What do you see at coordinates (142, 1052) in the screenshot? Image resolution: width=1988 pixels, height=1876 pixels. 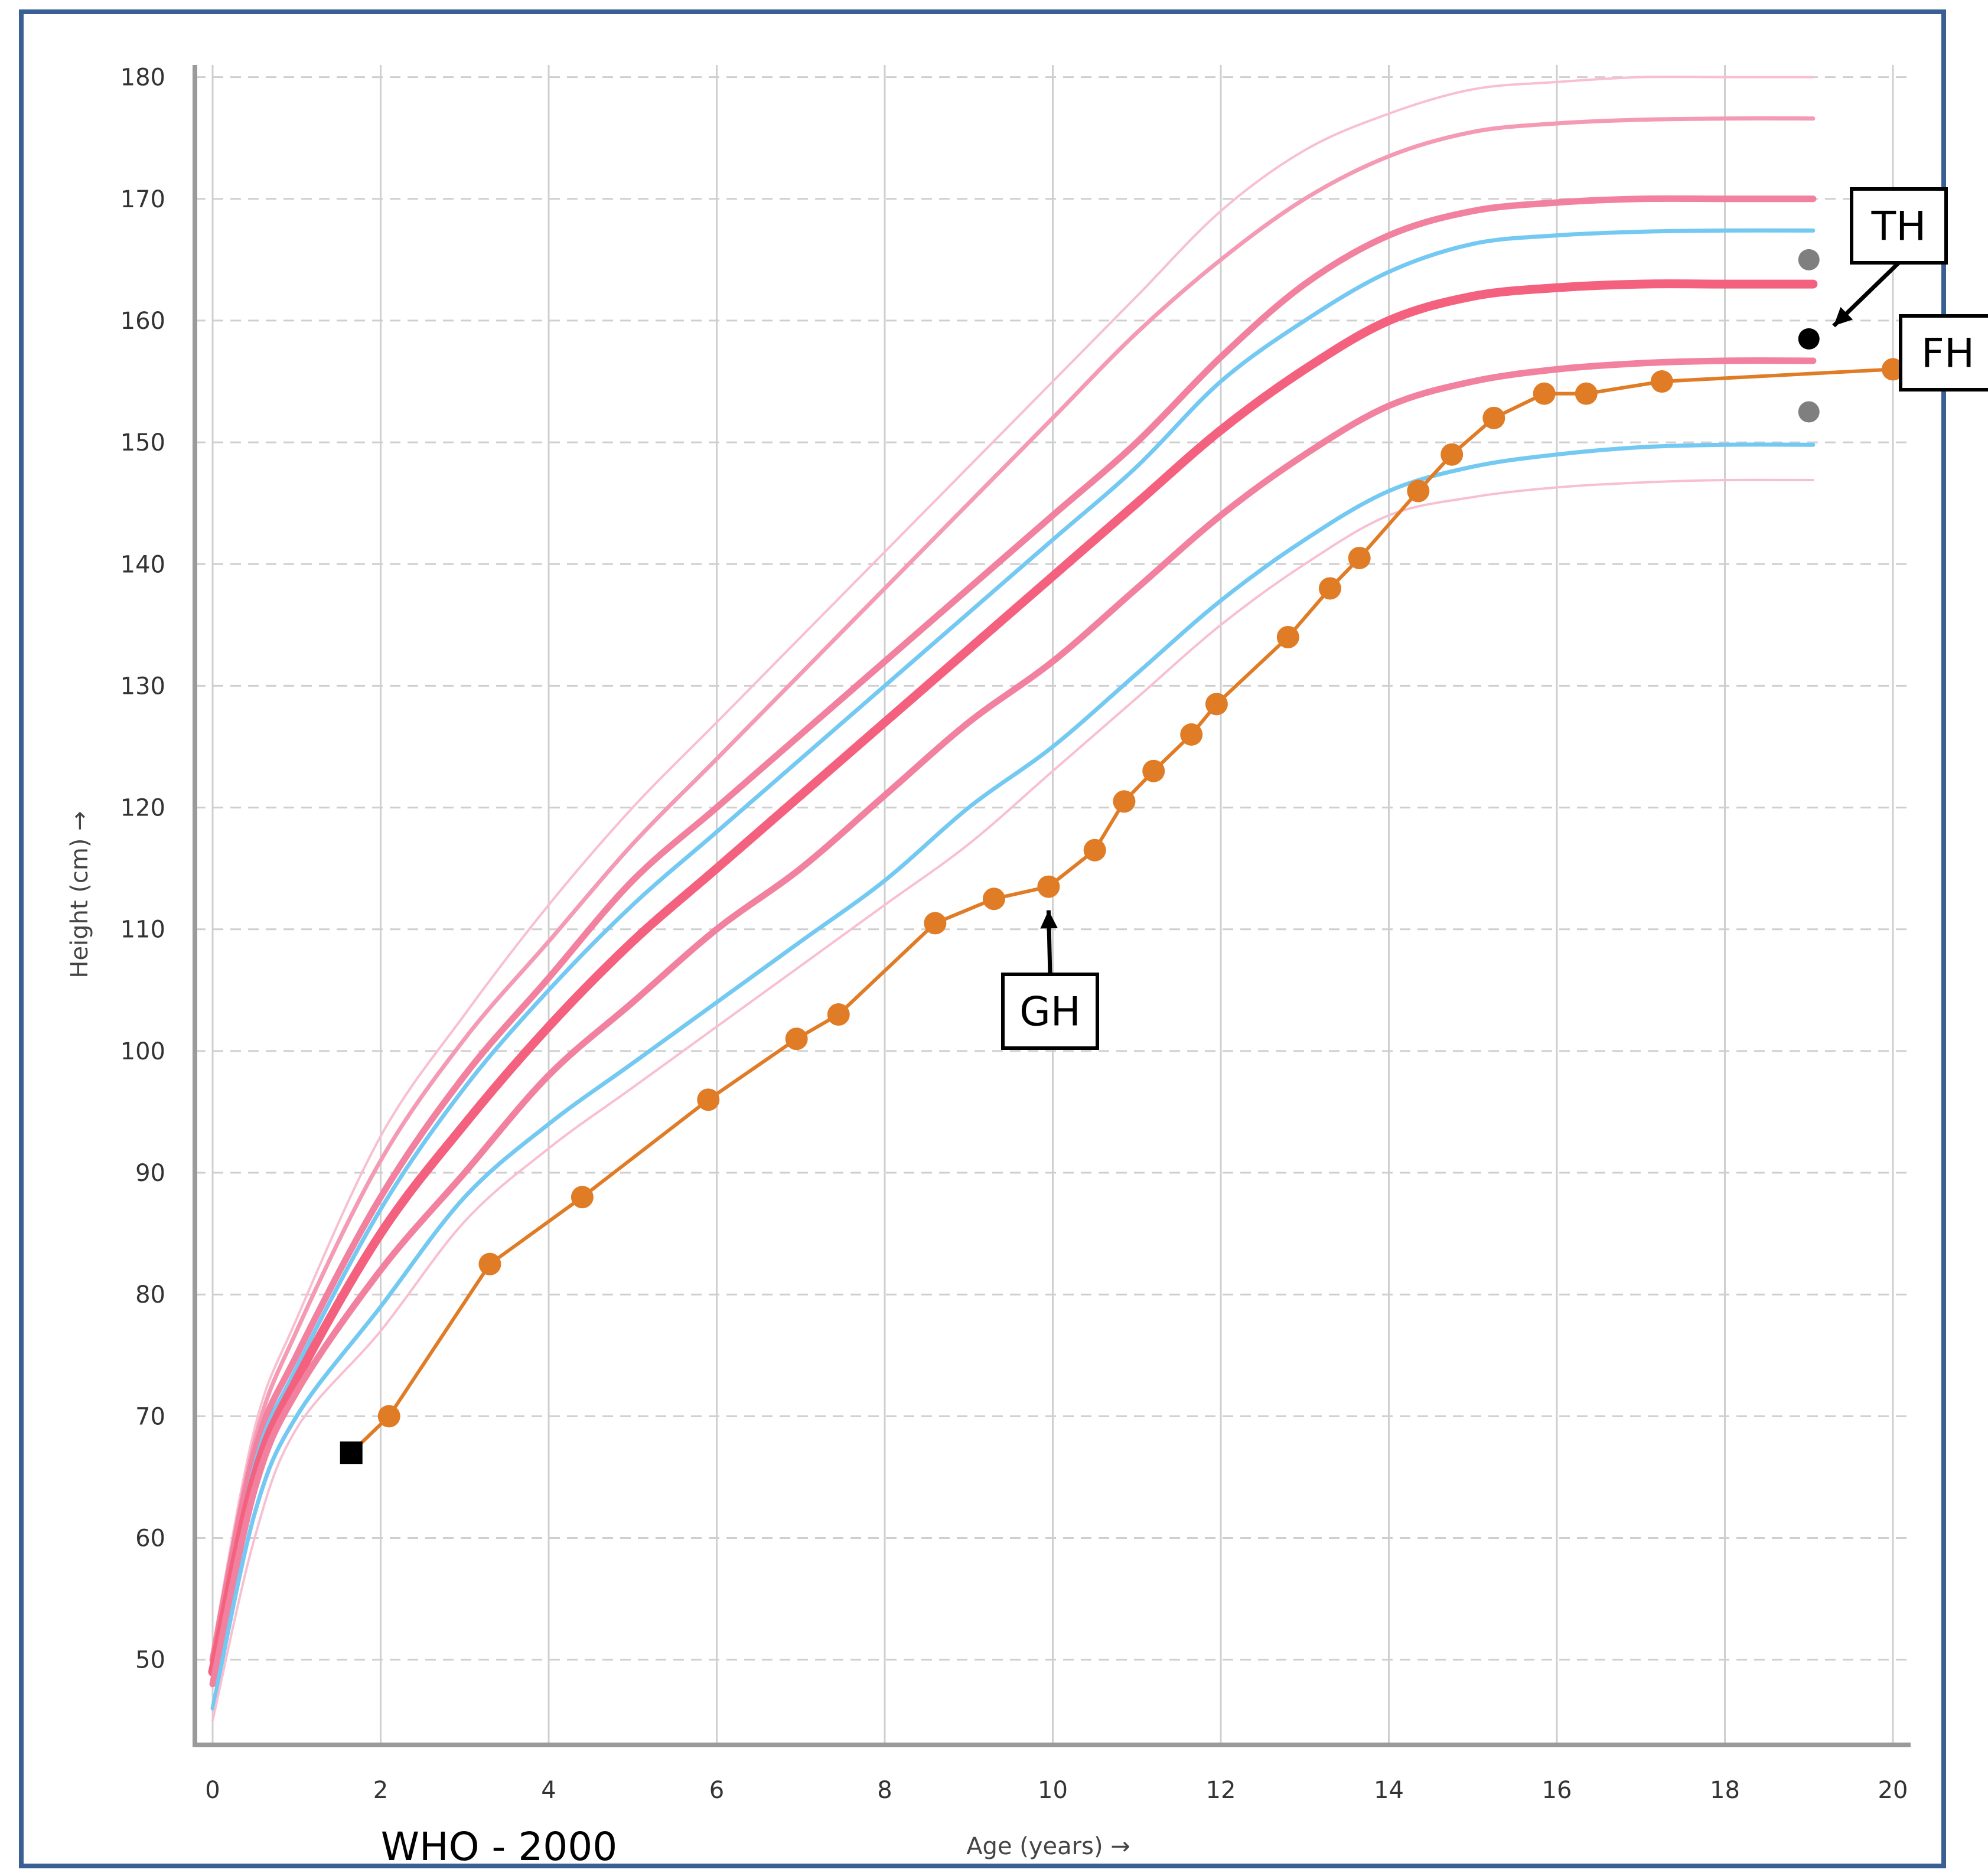 I see `y-tick-label: 100` at bounding box center [142, 1052].